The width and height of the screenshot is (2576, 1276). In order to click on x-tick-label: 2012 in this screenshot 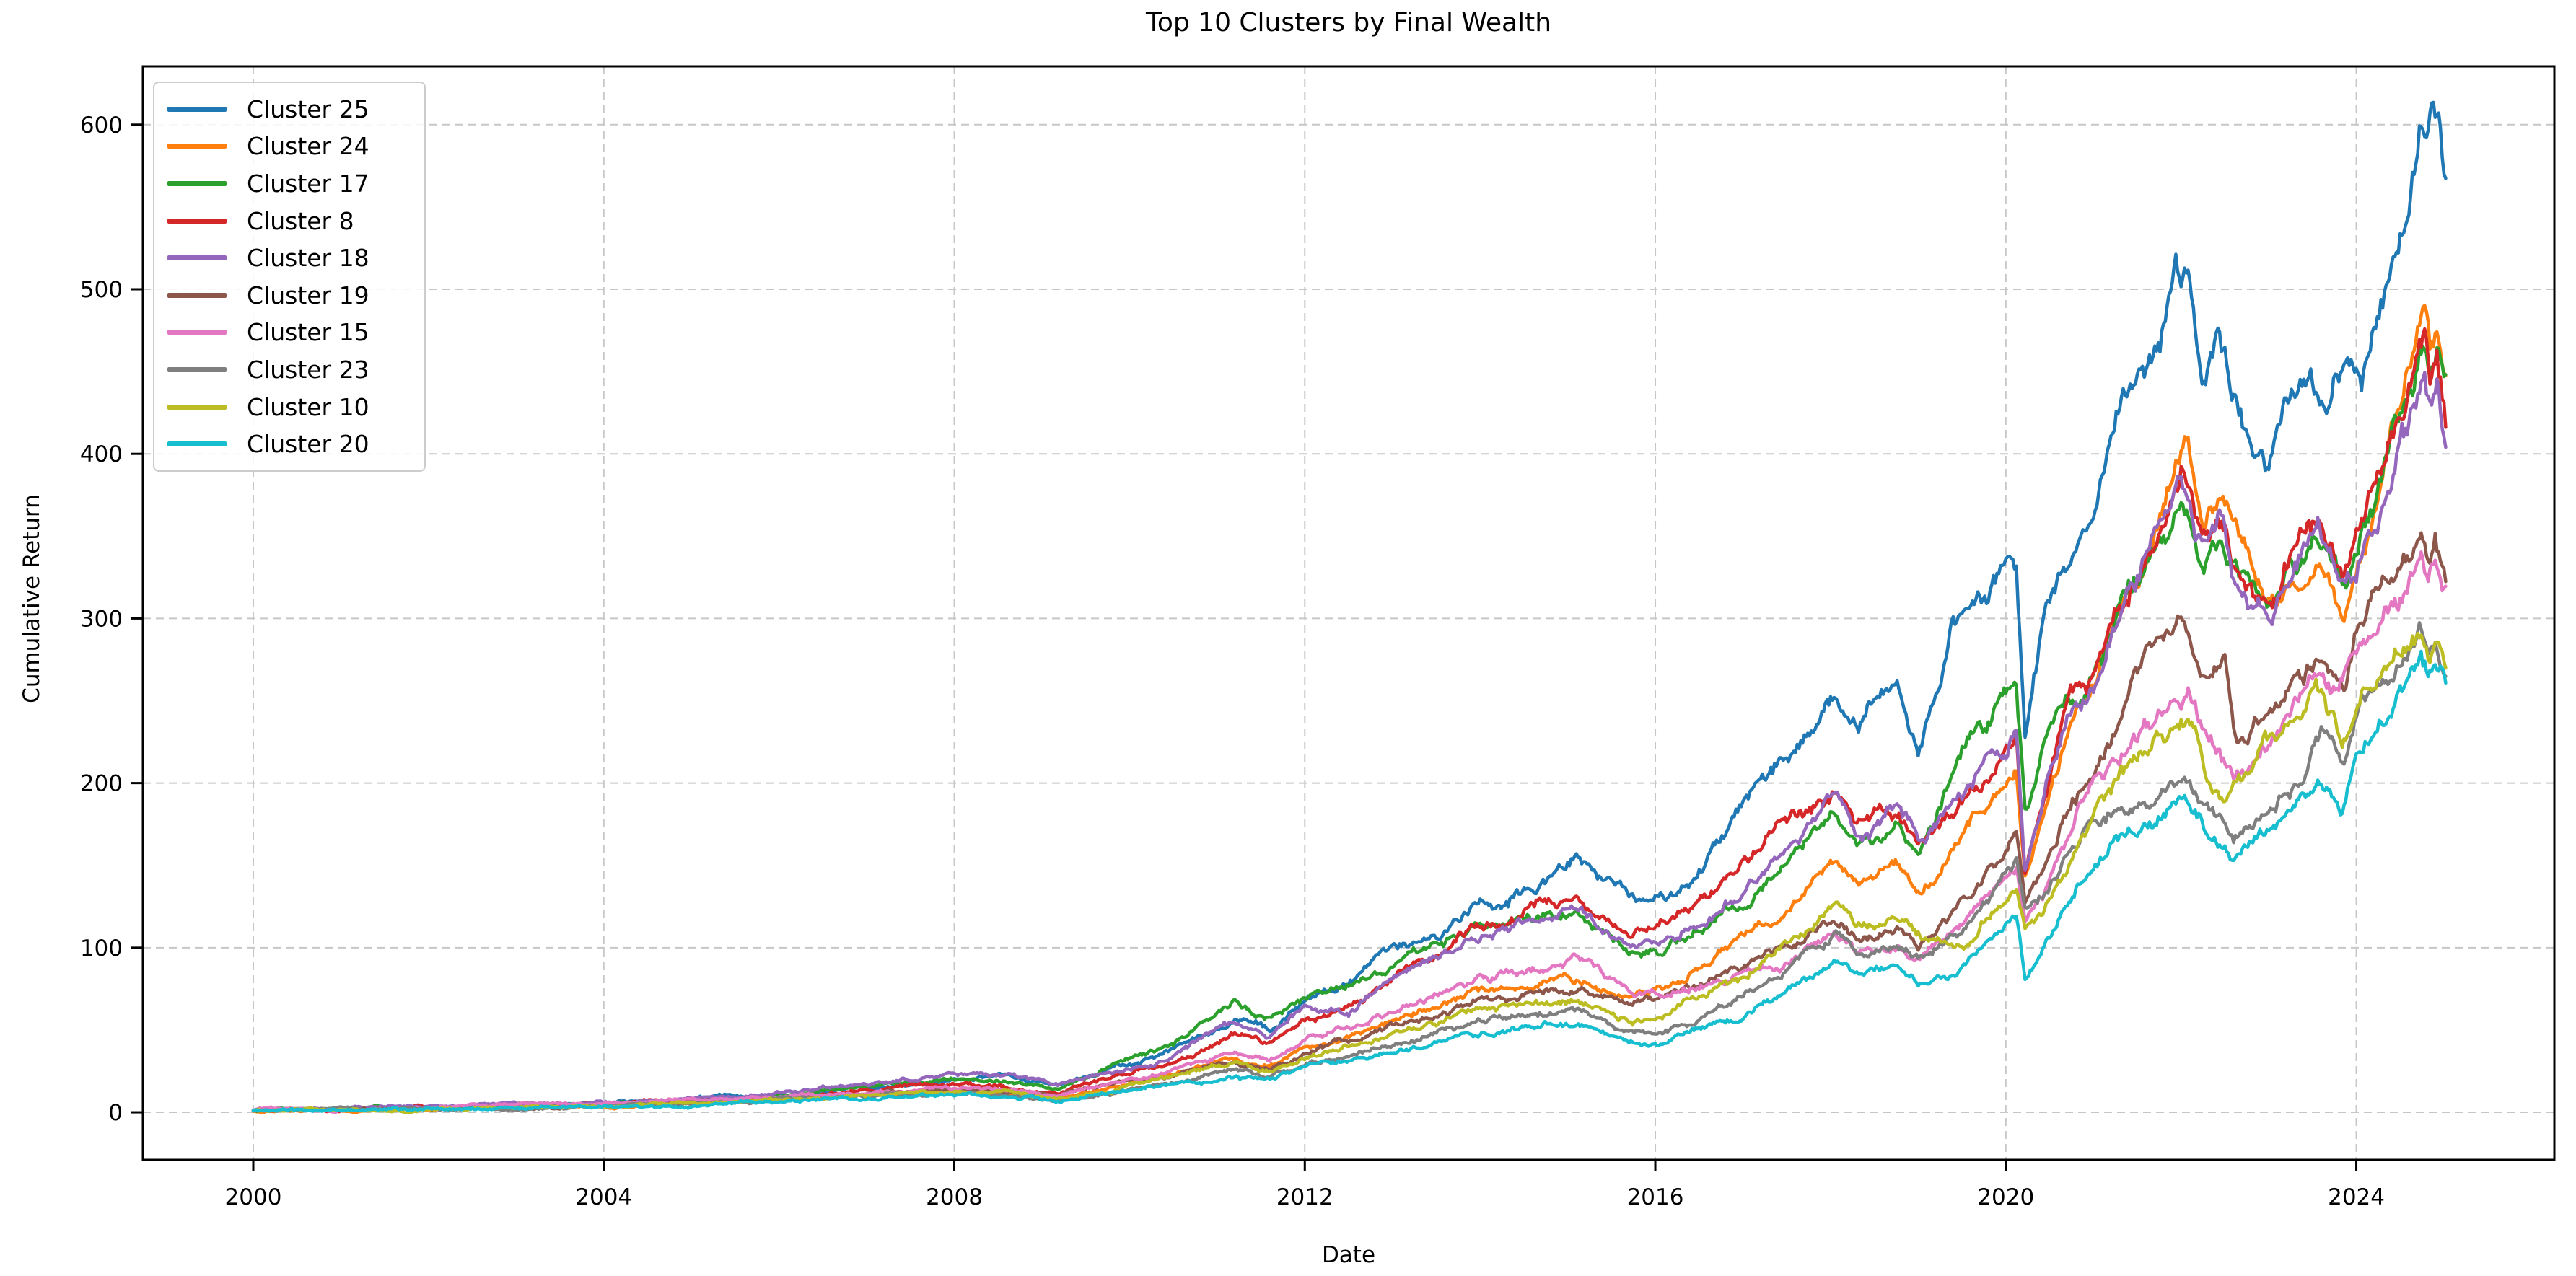, I will do `click(1304, 1197)`.